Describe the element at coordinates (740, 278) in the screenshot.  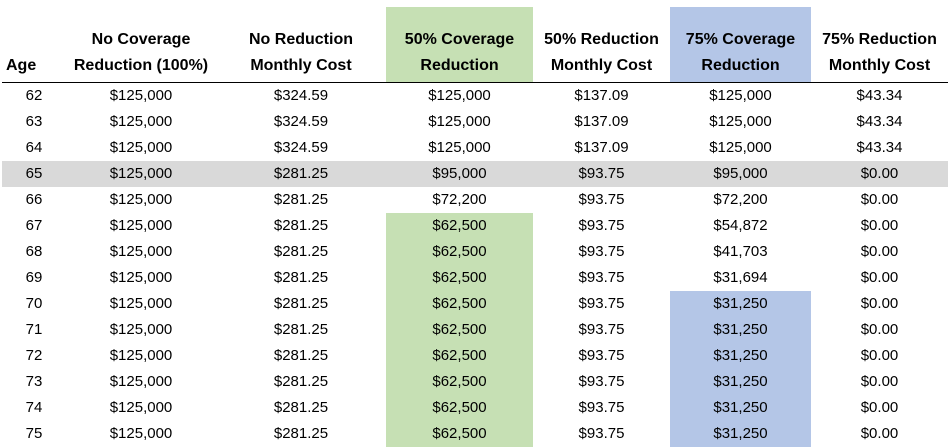
I see `coverage-75-reduction-cell: $31,694` at that location.